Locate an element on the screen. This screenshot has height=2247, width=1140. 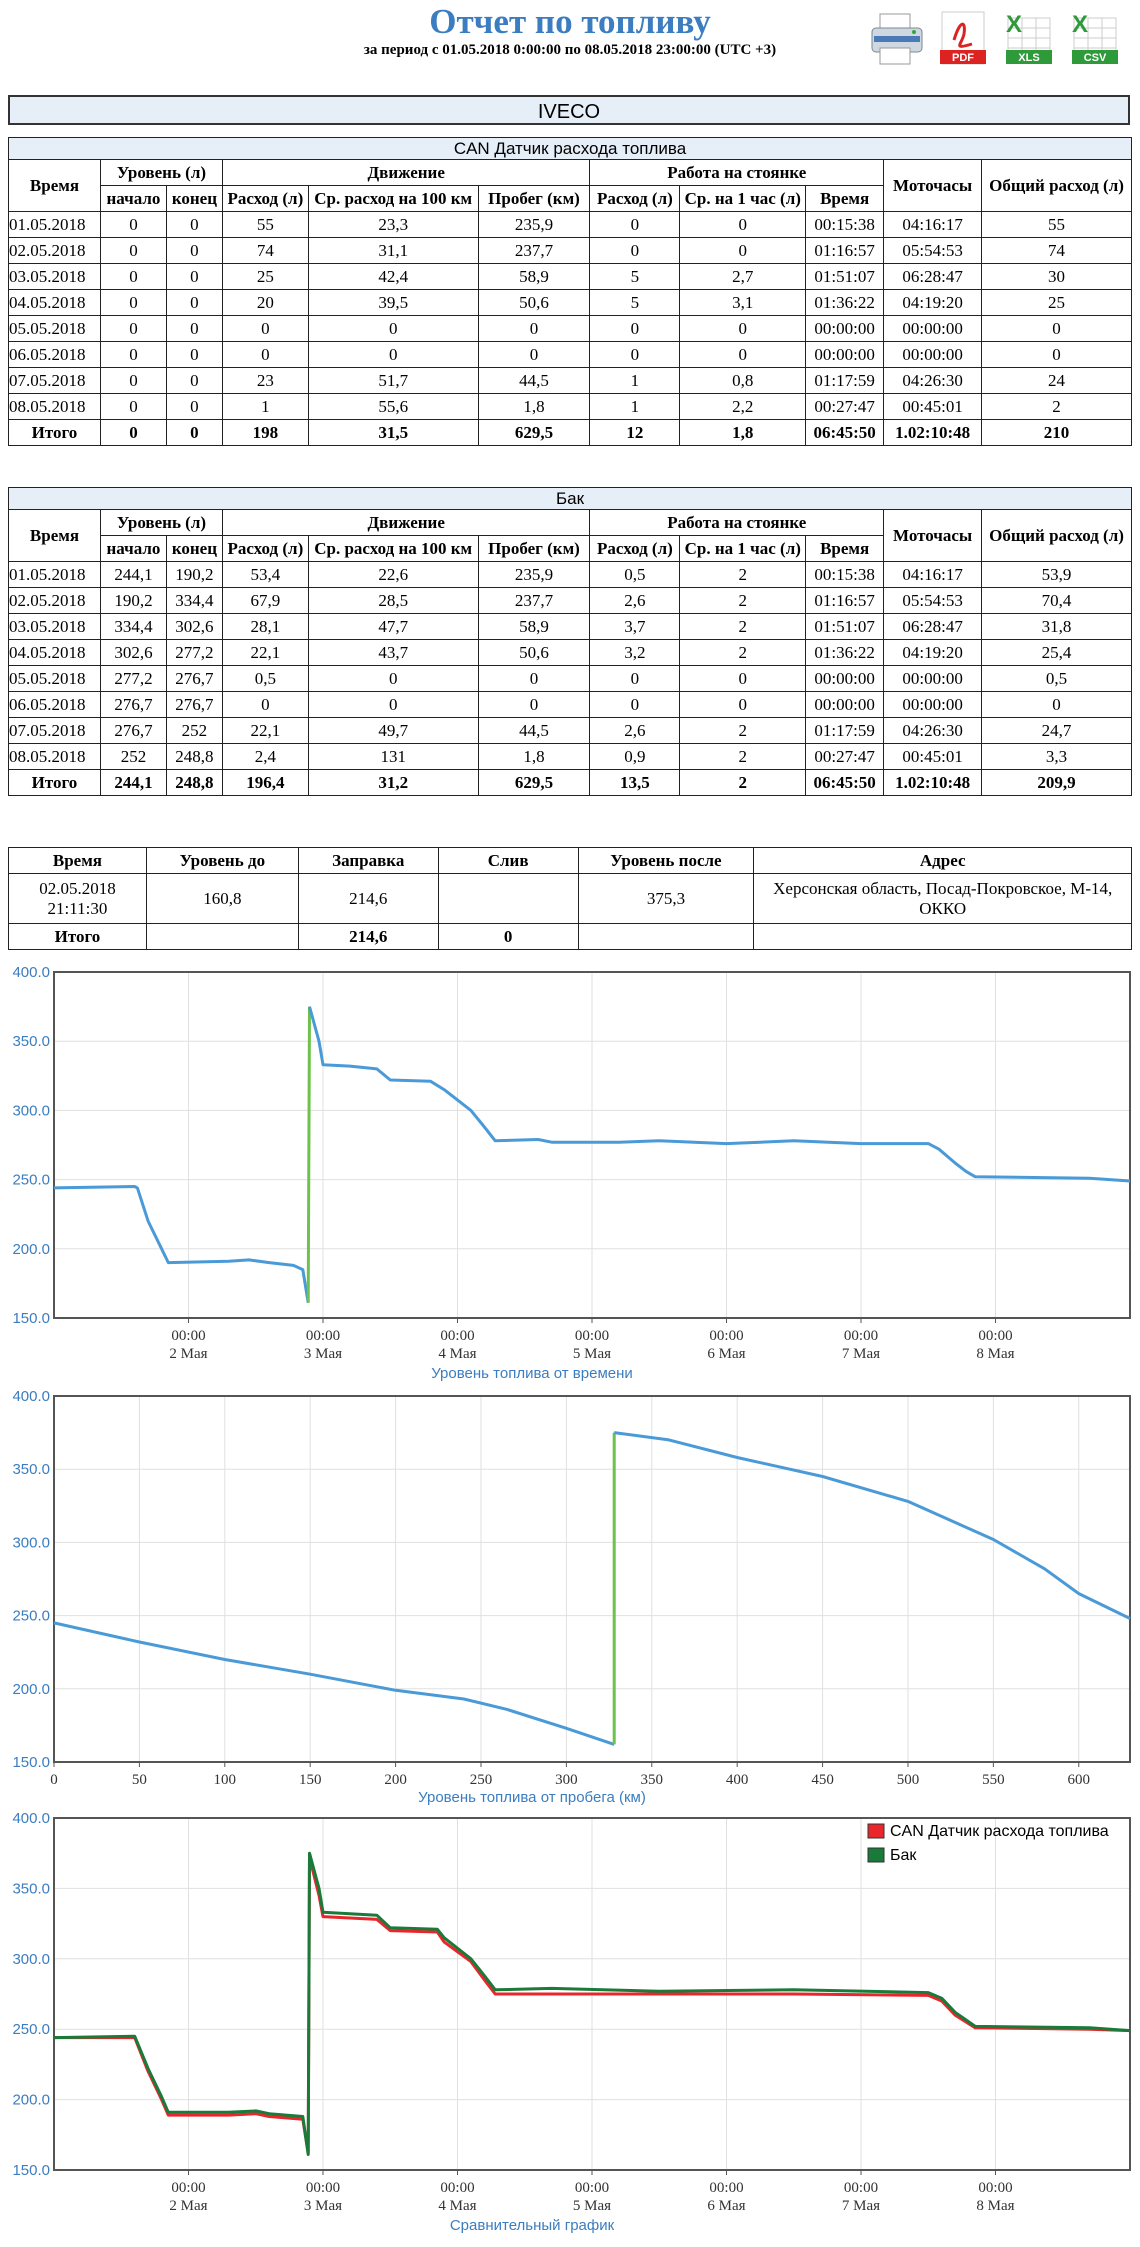
table-cell: 22,1 is located at coordinates (265, 730).